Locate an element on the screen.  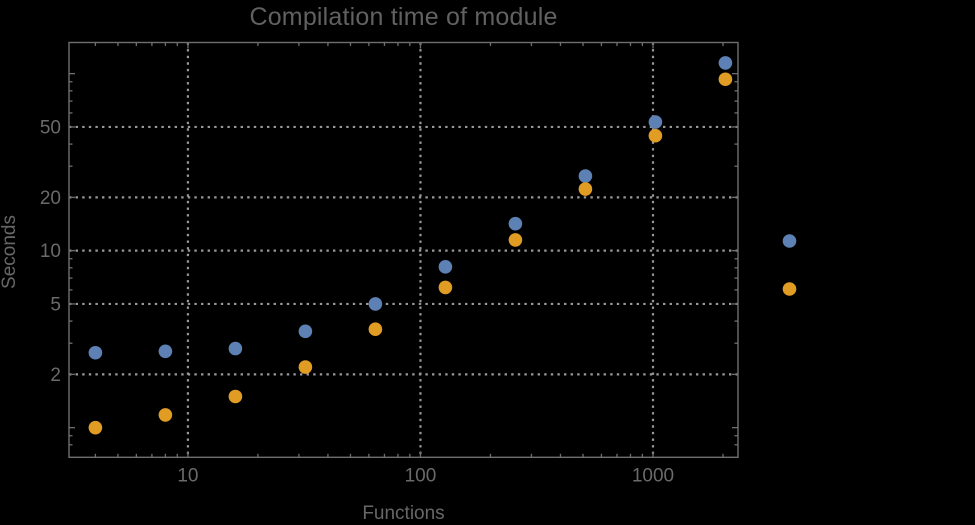
y-tick-label: 5 is located at coordinates (55, 304).